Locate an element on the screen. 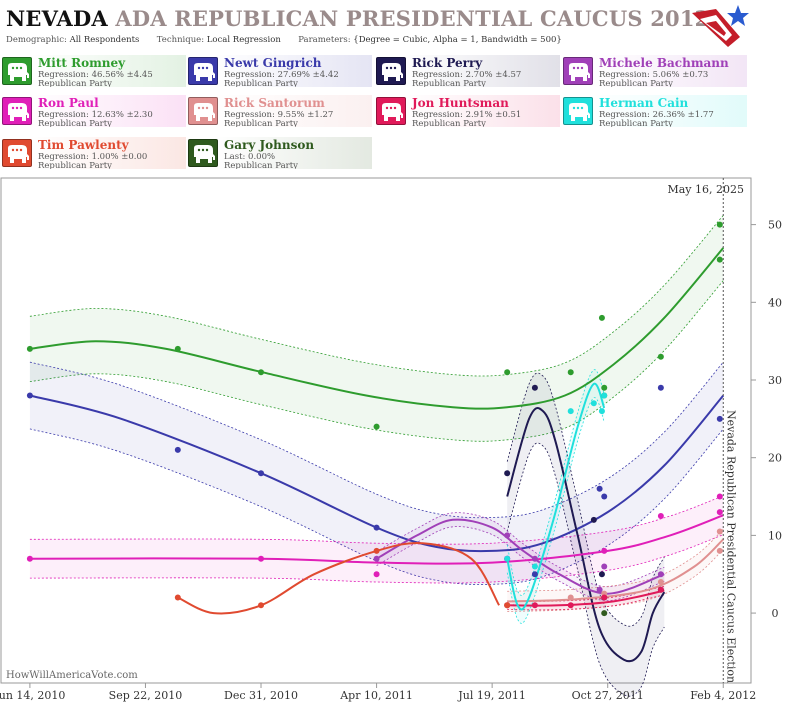 Image resolution: width=789 pixels, height=704 pixels. band-herman-cain is located at coordinates (556, 496).